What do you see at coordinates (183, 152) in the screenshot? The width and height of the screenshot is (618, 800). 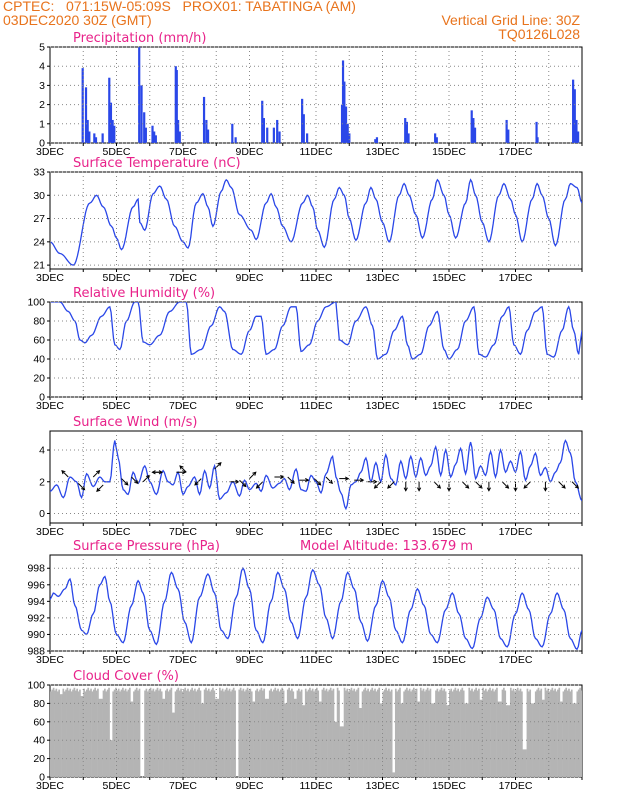 I see `x-tick-label: 7DEC` at bounding box center [183, 152].